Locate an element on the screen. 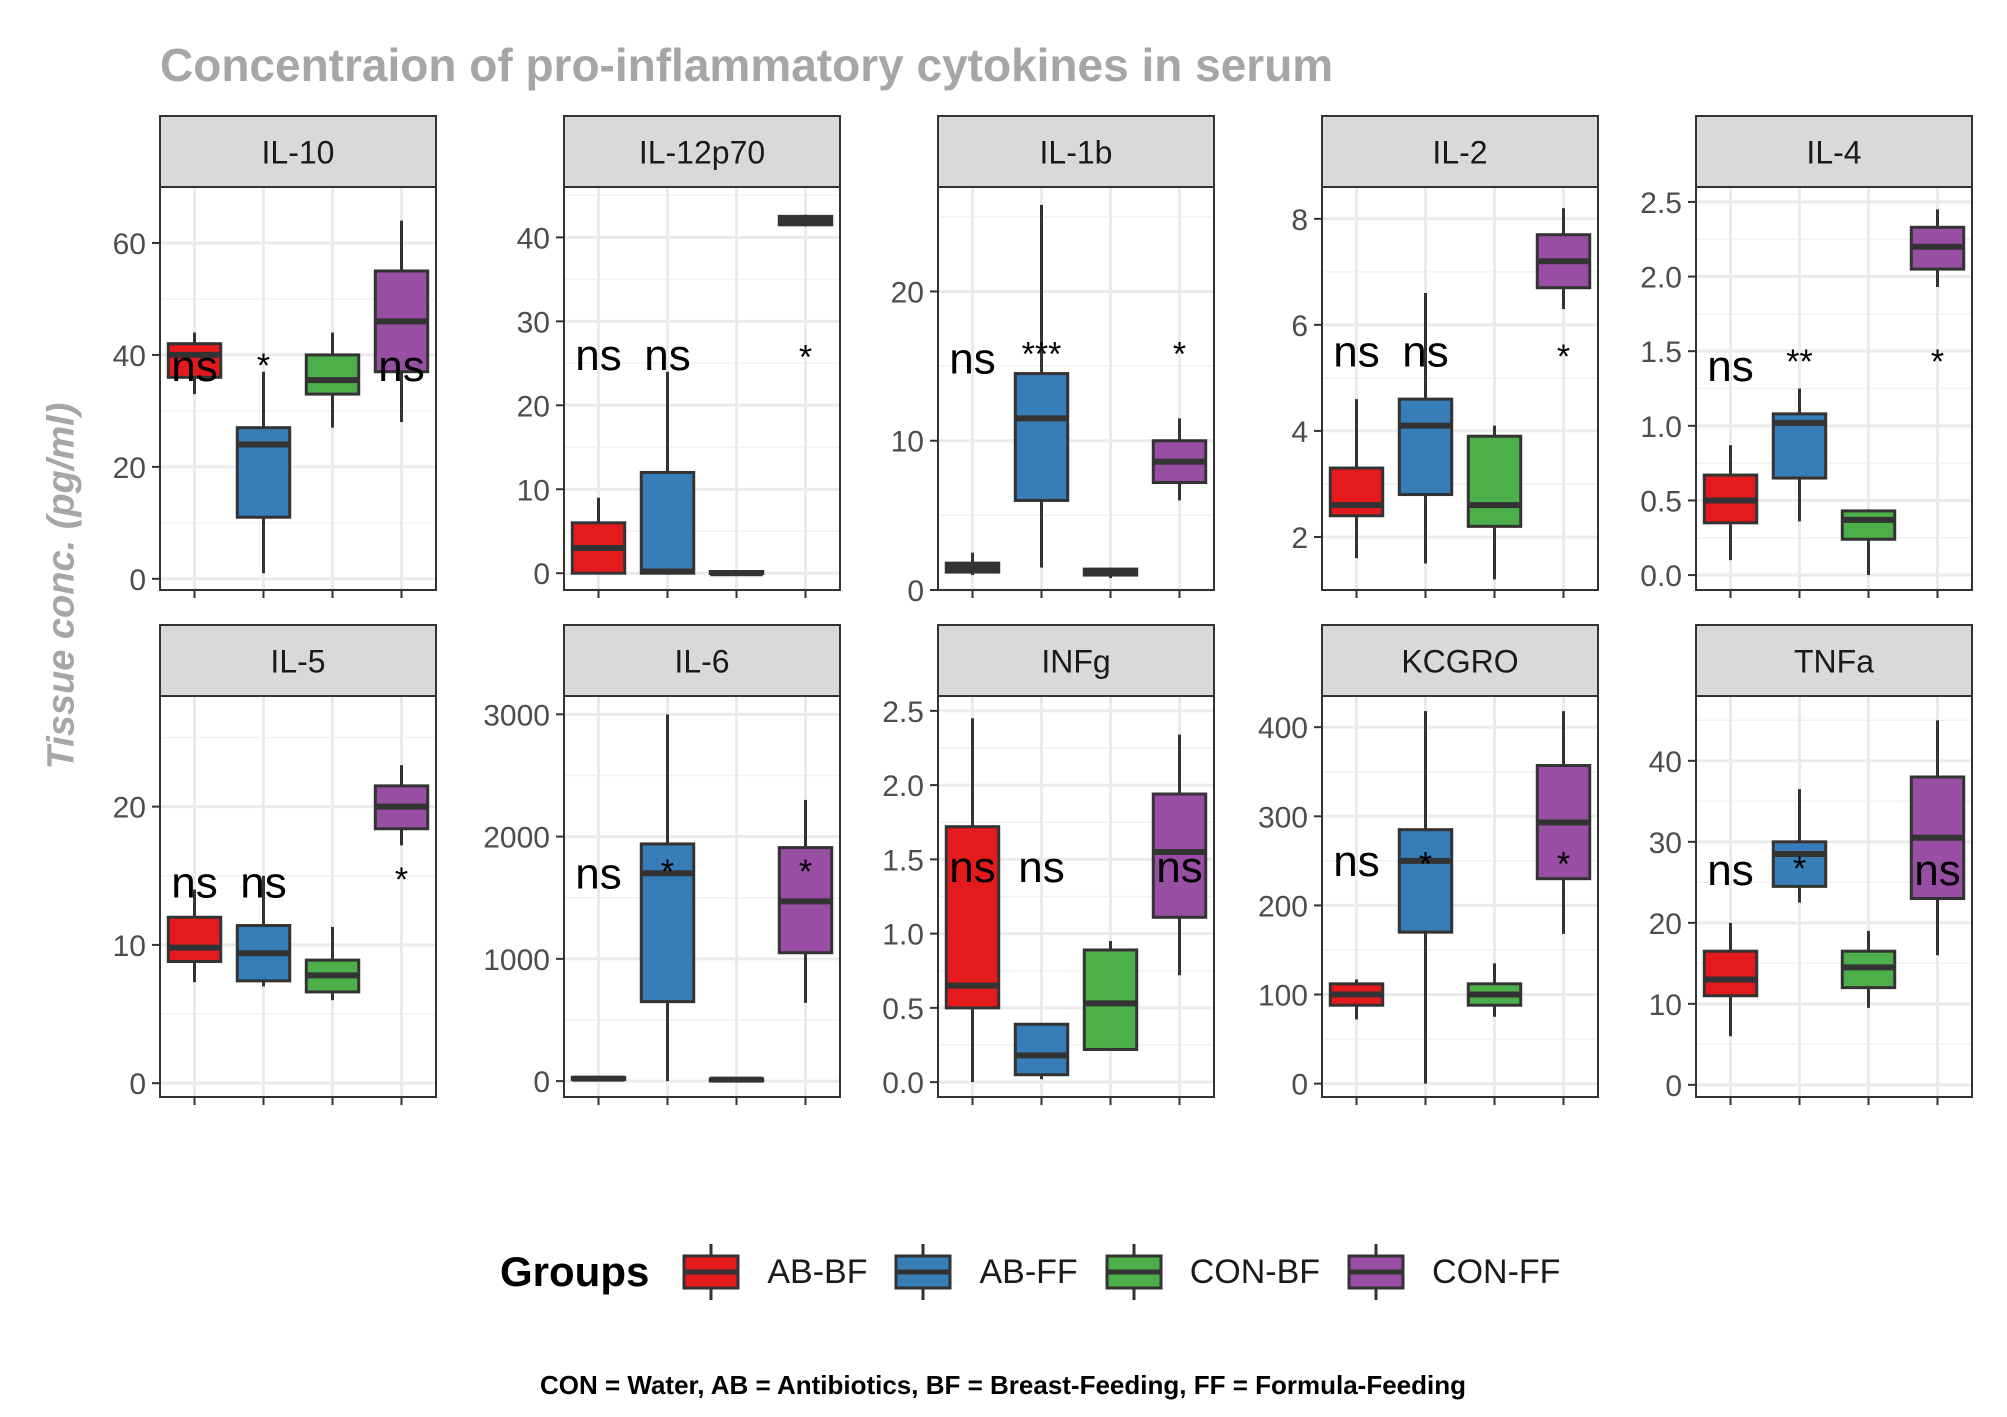 This screenshot has height=1417, width=2007. y-tick-label: 40 is located at coordinates (533, 238).